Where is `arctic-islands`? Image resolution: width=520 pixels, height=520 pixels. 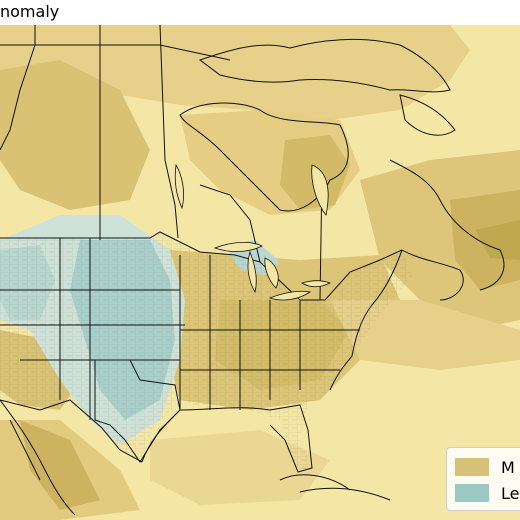 arctic-islands is located at coordinates (324, 65).